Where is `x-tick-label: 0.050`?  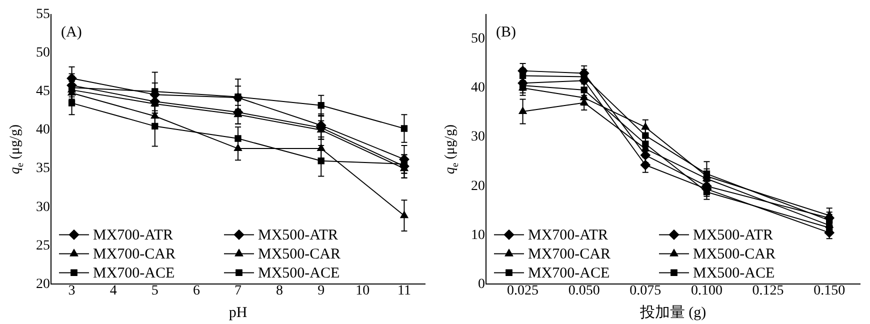 x-tick-label: 0.050 is located at coordinates (584, 290).